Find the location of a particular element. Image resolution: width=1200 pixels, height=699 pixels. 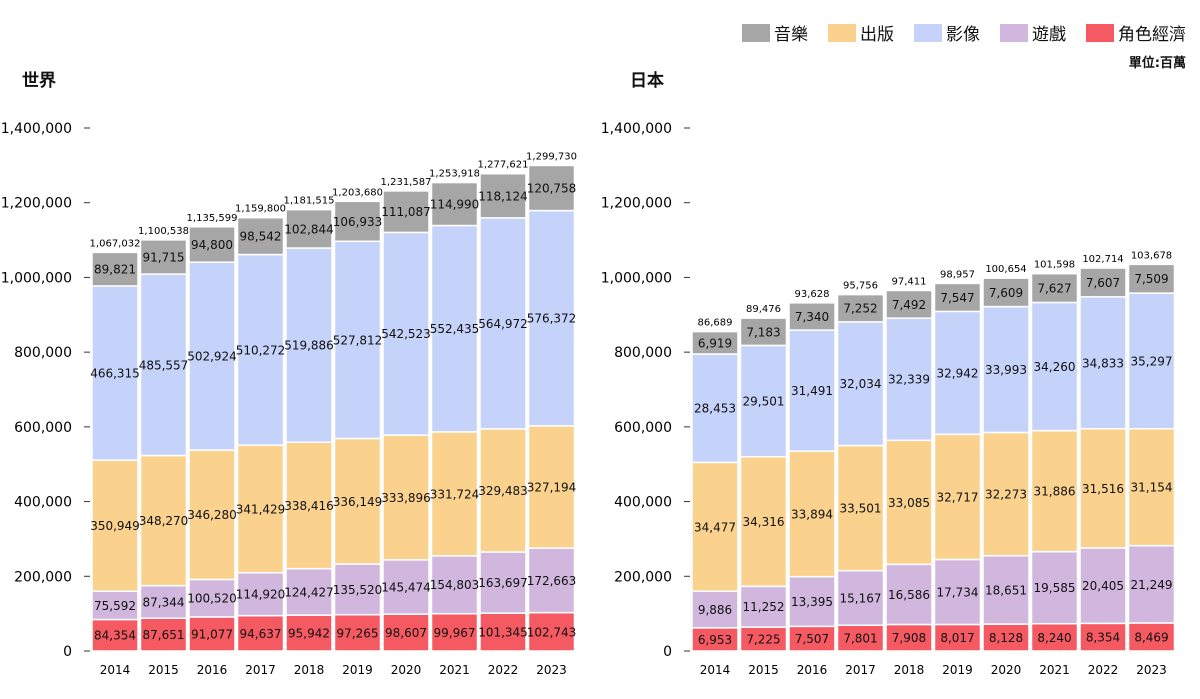

data-label: 576,372 is located at coordinates (552, 319).